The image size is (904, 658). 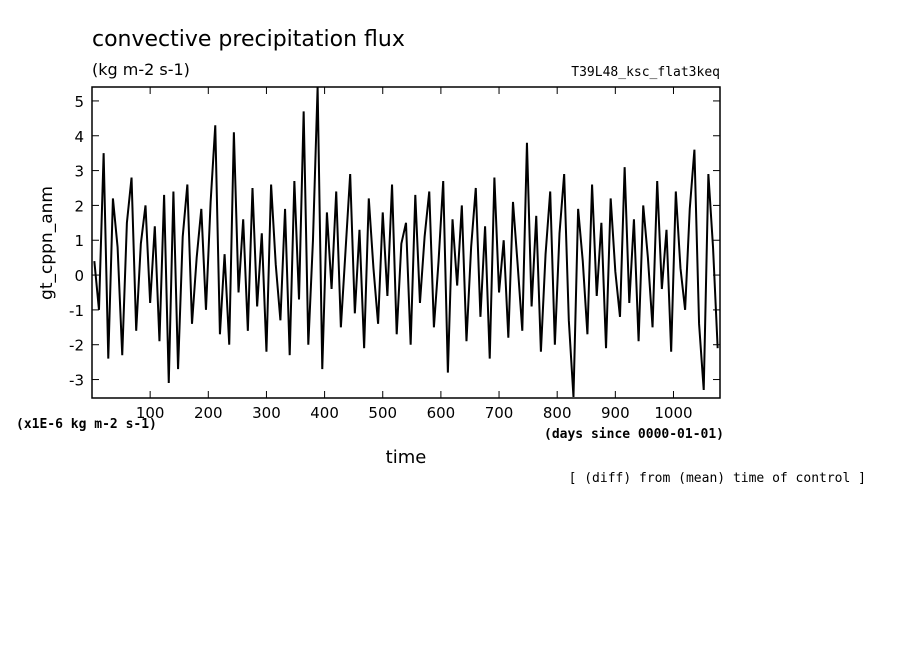 What do you see at coordinates (76, 311) in the screenshot?
I see `y-tick-label: -1` at bounding box center [76, 311].